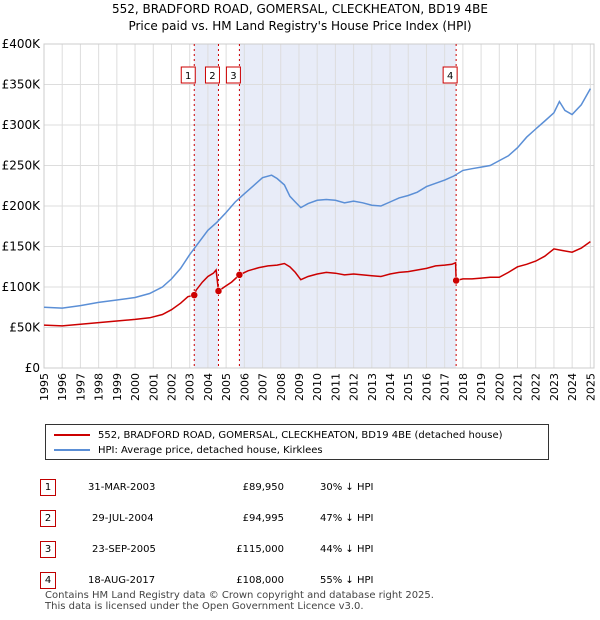 This screenshot has height=620, width=600. What do you see at coordinates (408, 387) in the screenshot?
I see `x-tick-label: 2015` at bounding box center [408, 387].